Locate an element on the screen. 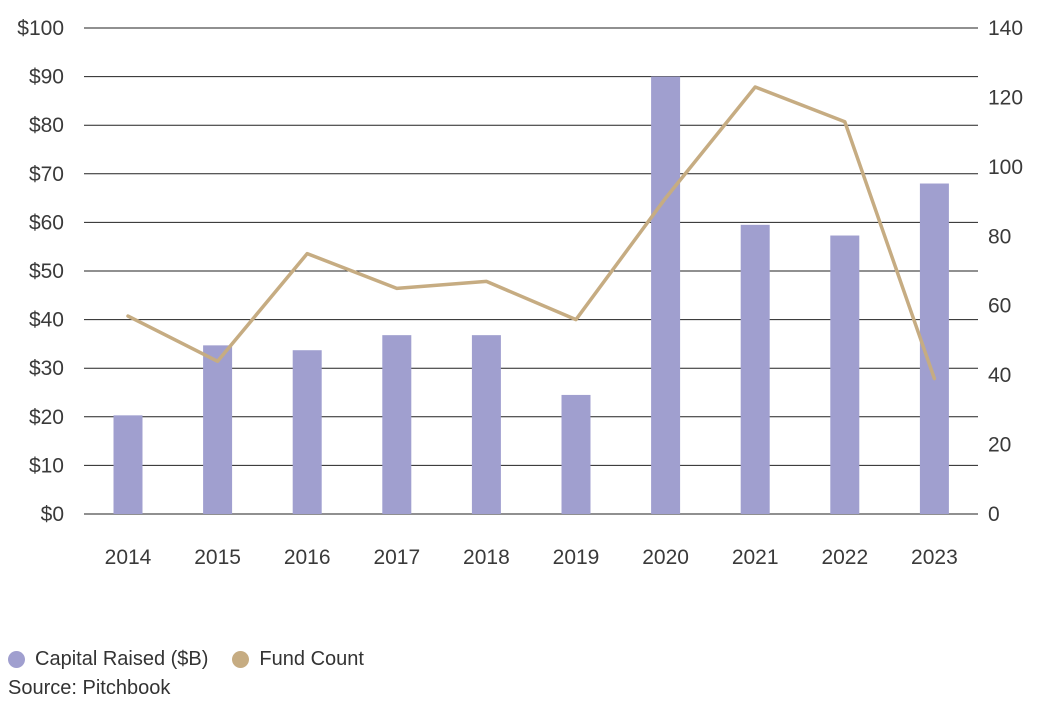 Image resolution: width=1051 pixels, height=711 pixels. x-tick-label-2023: 2023 is located at coordinates (934, 557).